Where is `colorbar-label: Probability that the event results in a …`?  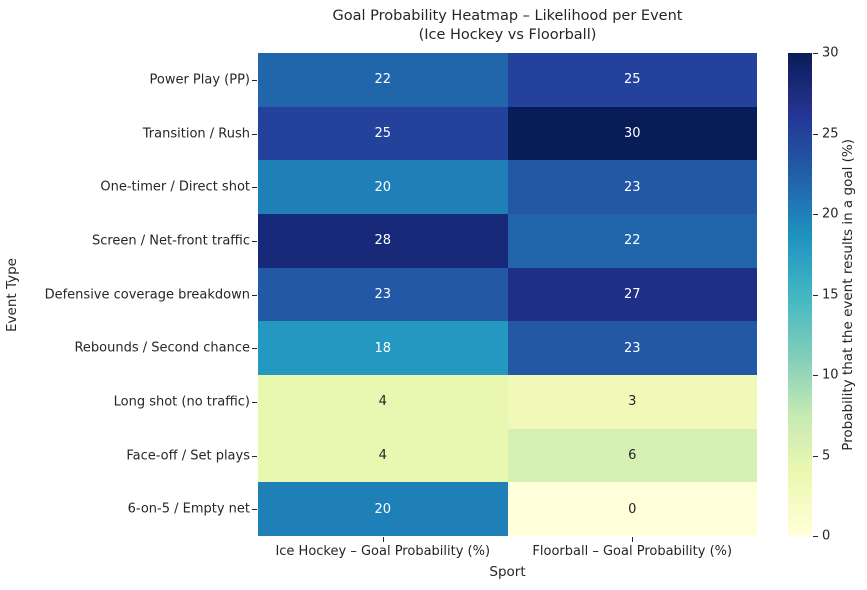 colorbar-label: Probability that the event results in a … is located at coordinates (848, 294).